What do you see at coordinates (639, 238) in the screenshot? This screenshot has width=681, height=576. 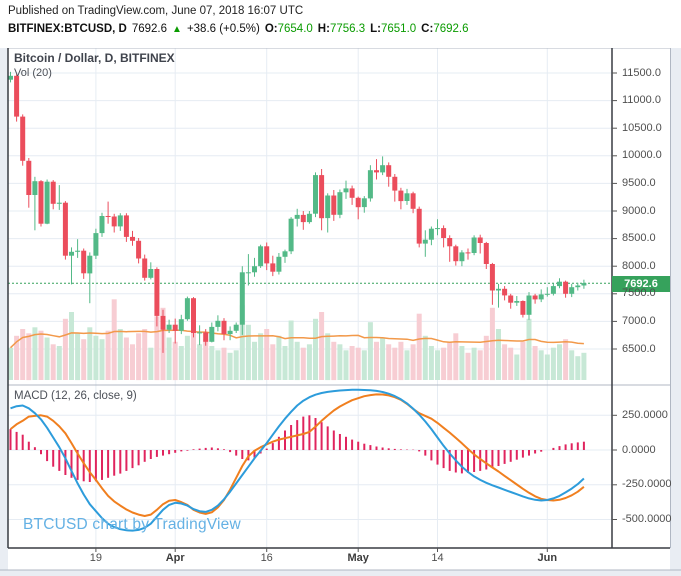 I see `price-tick-label: 8500.0` at bounding box center [639, 238].